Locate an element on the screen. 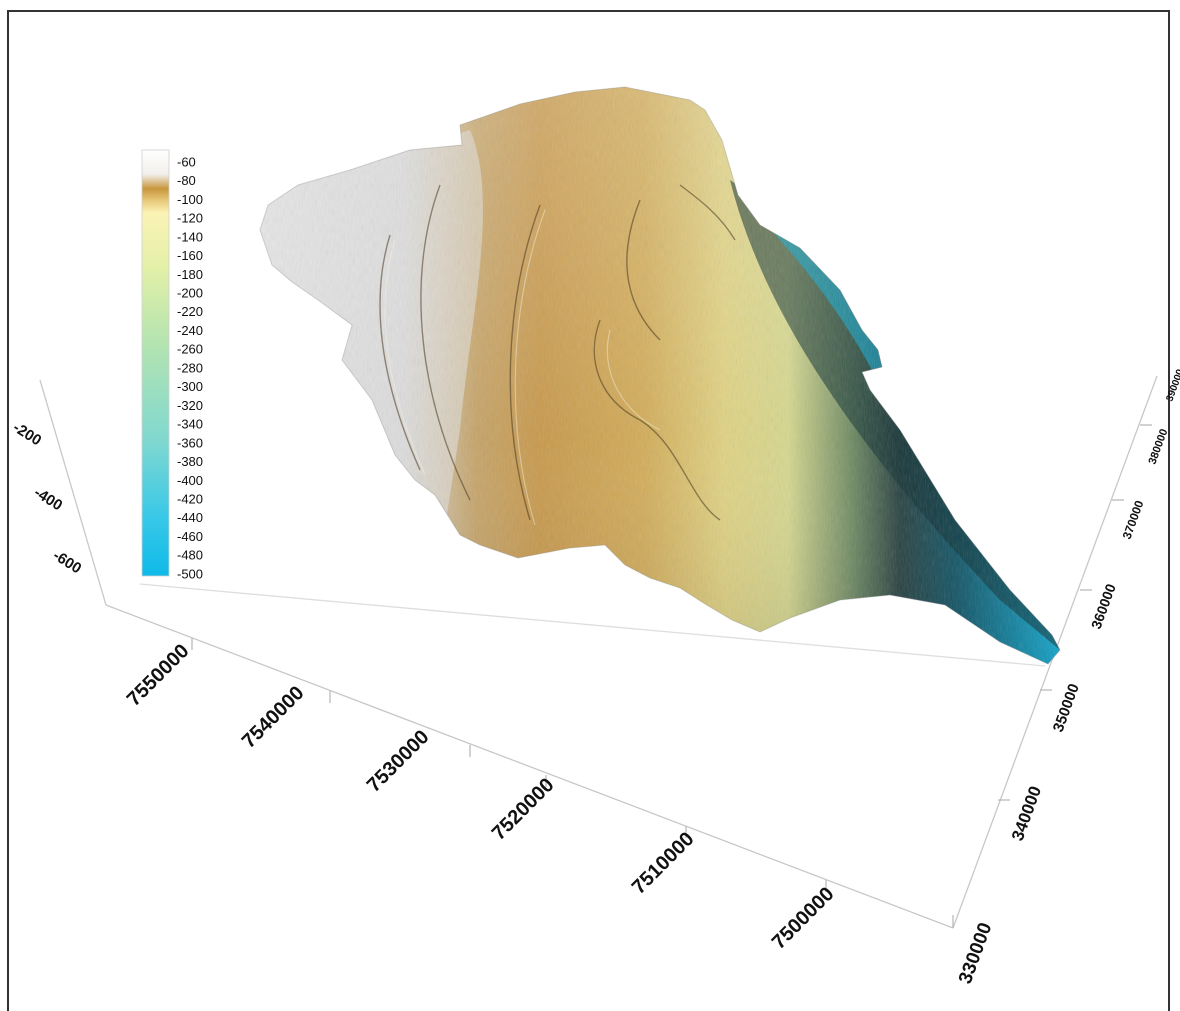 The width and height of the screenshot is (1180, 1011). colorbar-tick-label: -400 is located at coordinates (190, 480).